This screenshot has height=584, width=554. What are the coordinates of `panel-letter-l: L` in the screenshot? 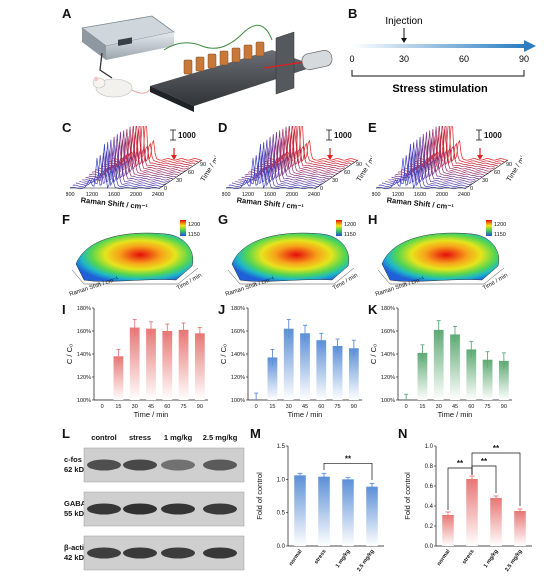 It's located at (66, 433).